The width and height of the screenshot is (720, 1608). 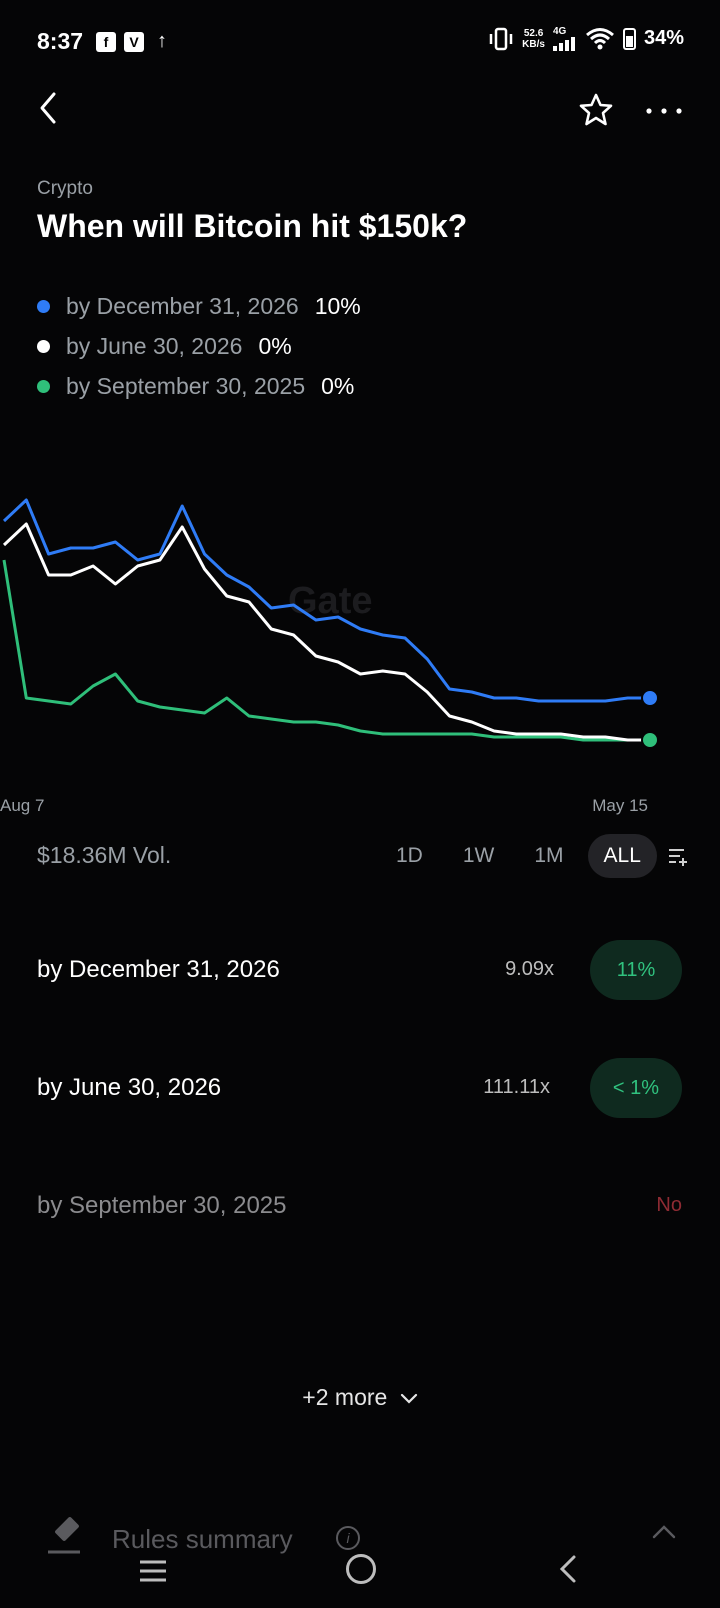 I want to click on rules-summary-section: Rules summary i, so click(x=360, y=1540).